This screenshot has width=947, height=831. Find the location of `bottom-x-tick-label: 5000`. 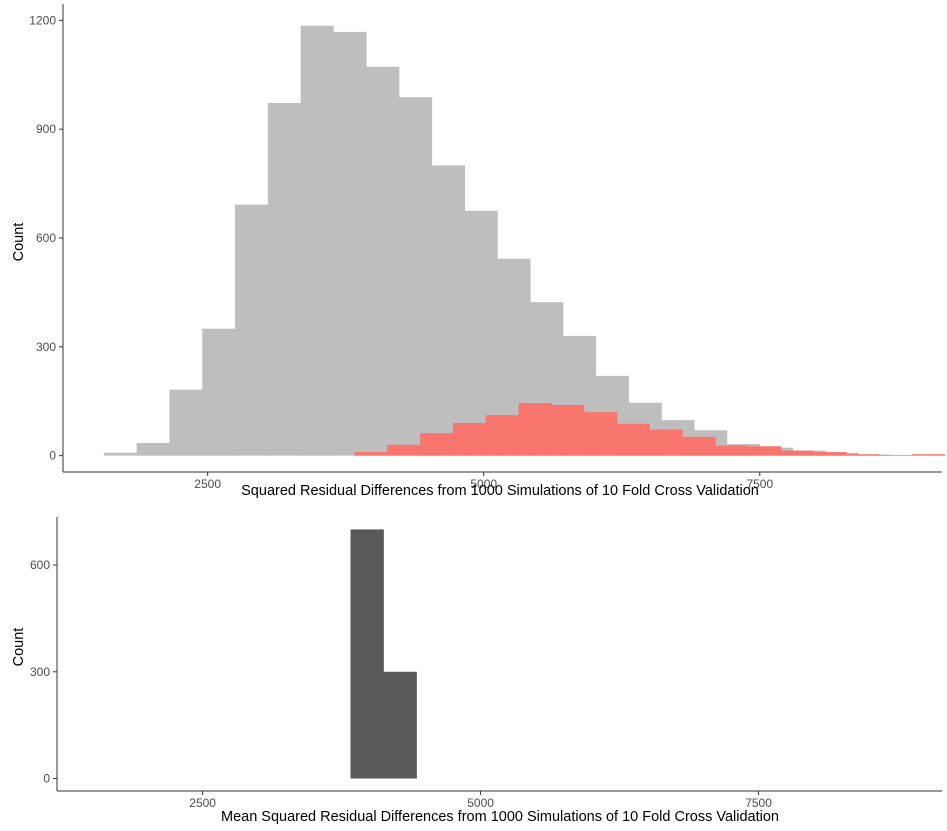

bottom-x-tick-label: 5000 is located at coordinates (480, 803).